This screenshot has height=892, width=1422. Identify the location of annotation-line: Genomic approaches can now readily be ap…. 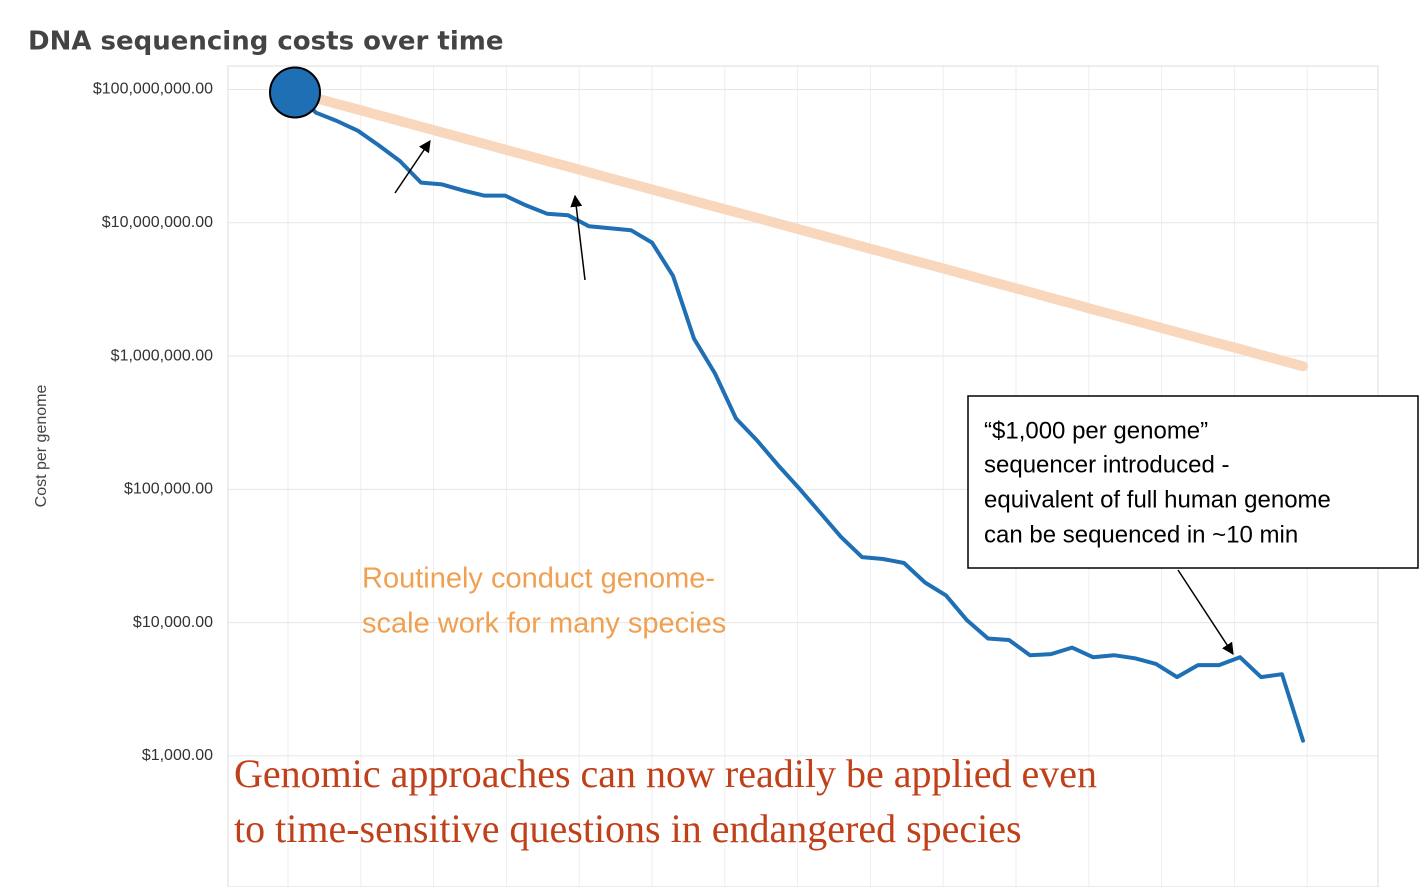
(665, 773).